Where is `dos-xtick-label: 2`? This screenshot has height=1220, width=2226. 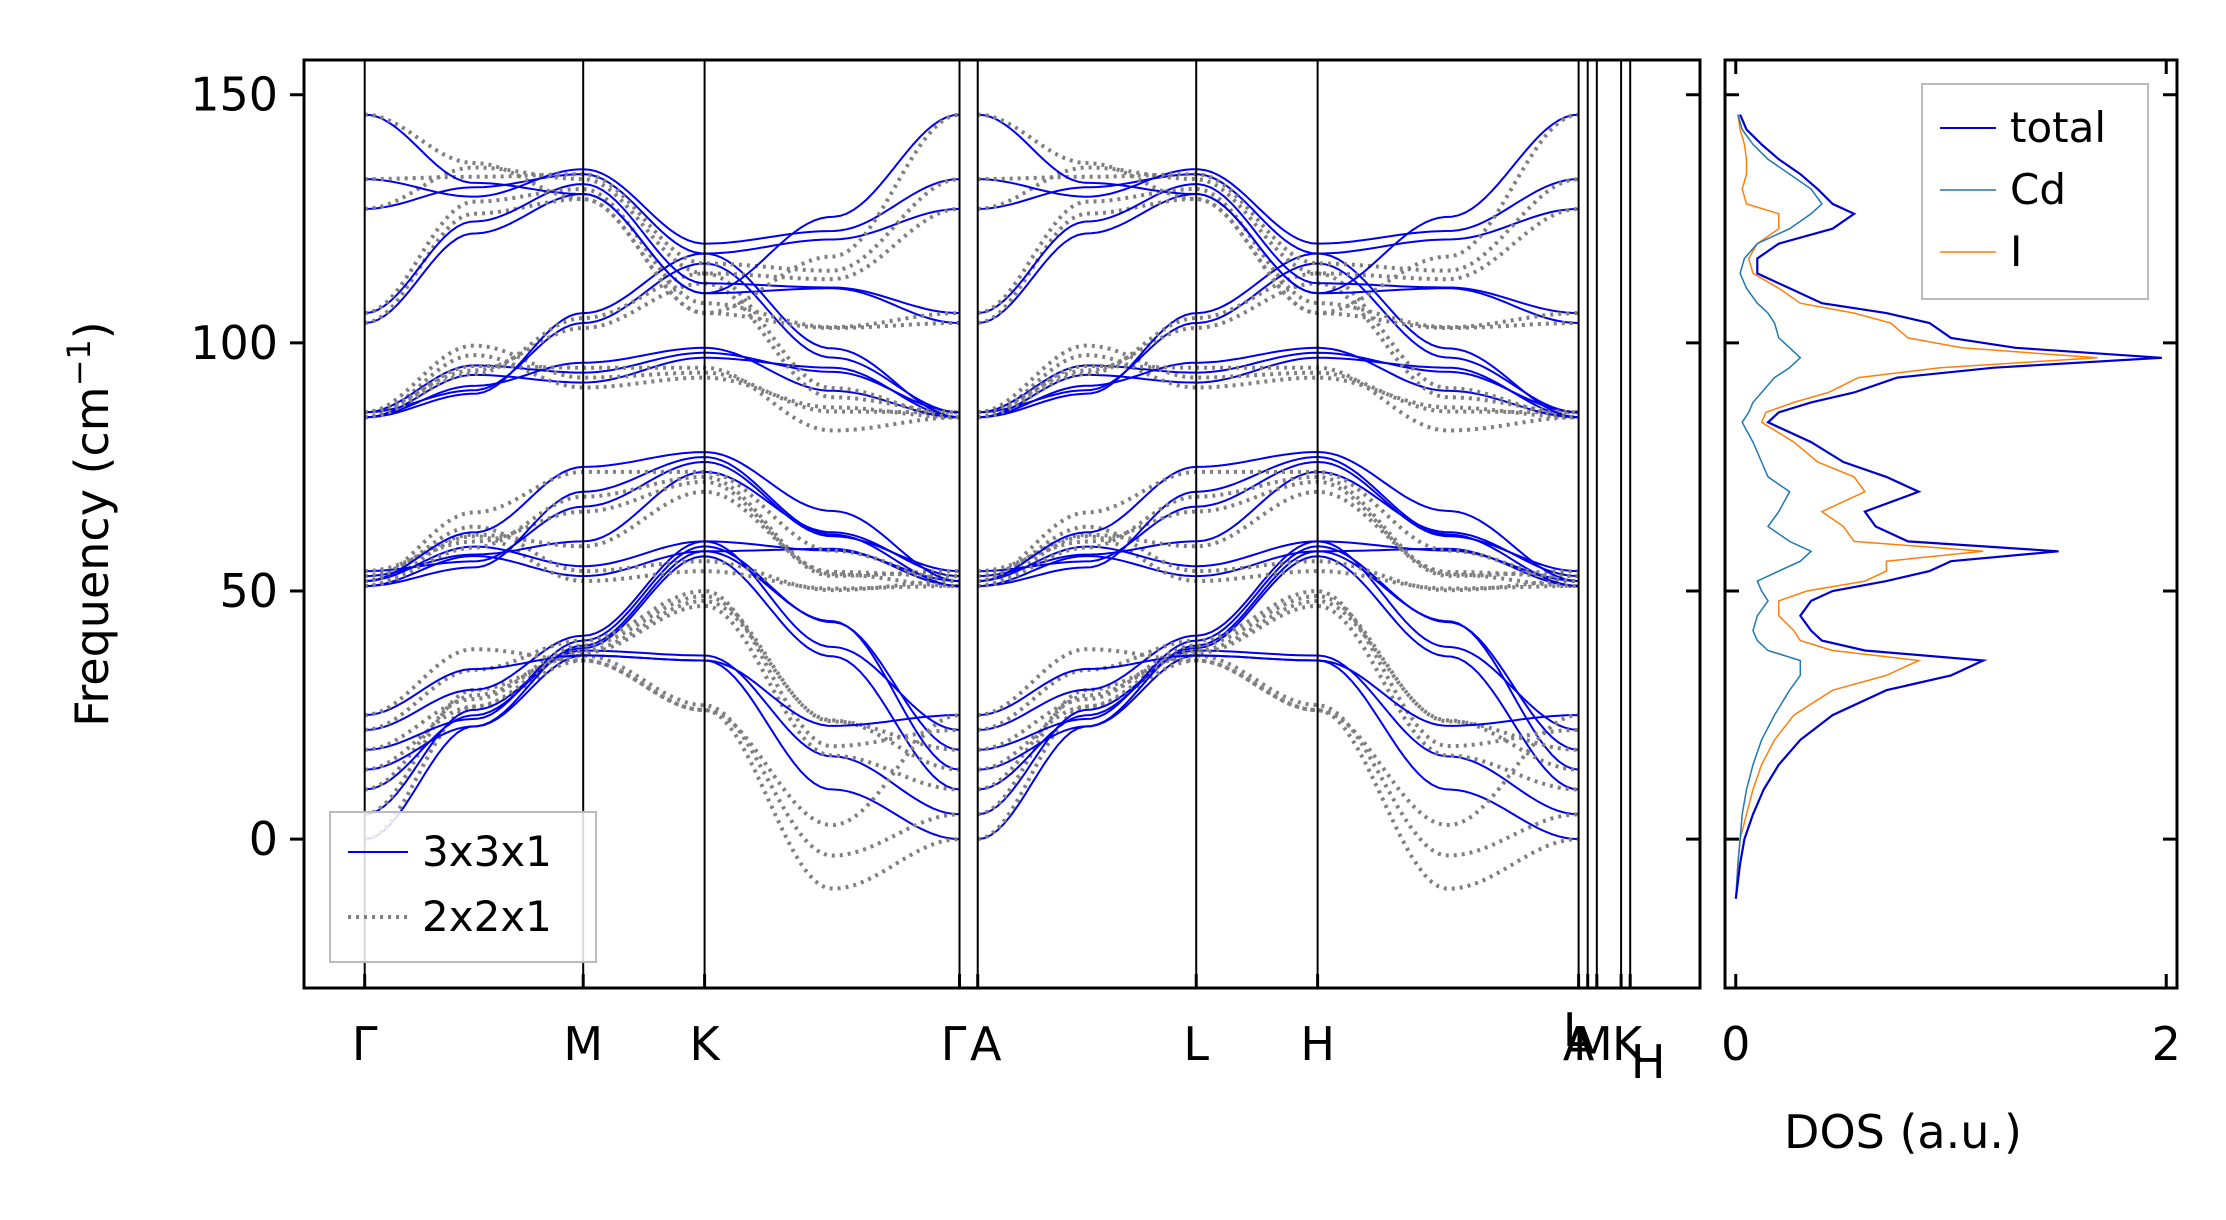 dos-xtick-label: 2 is located at coordinates (2166, 1044).